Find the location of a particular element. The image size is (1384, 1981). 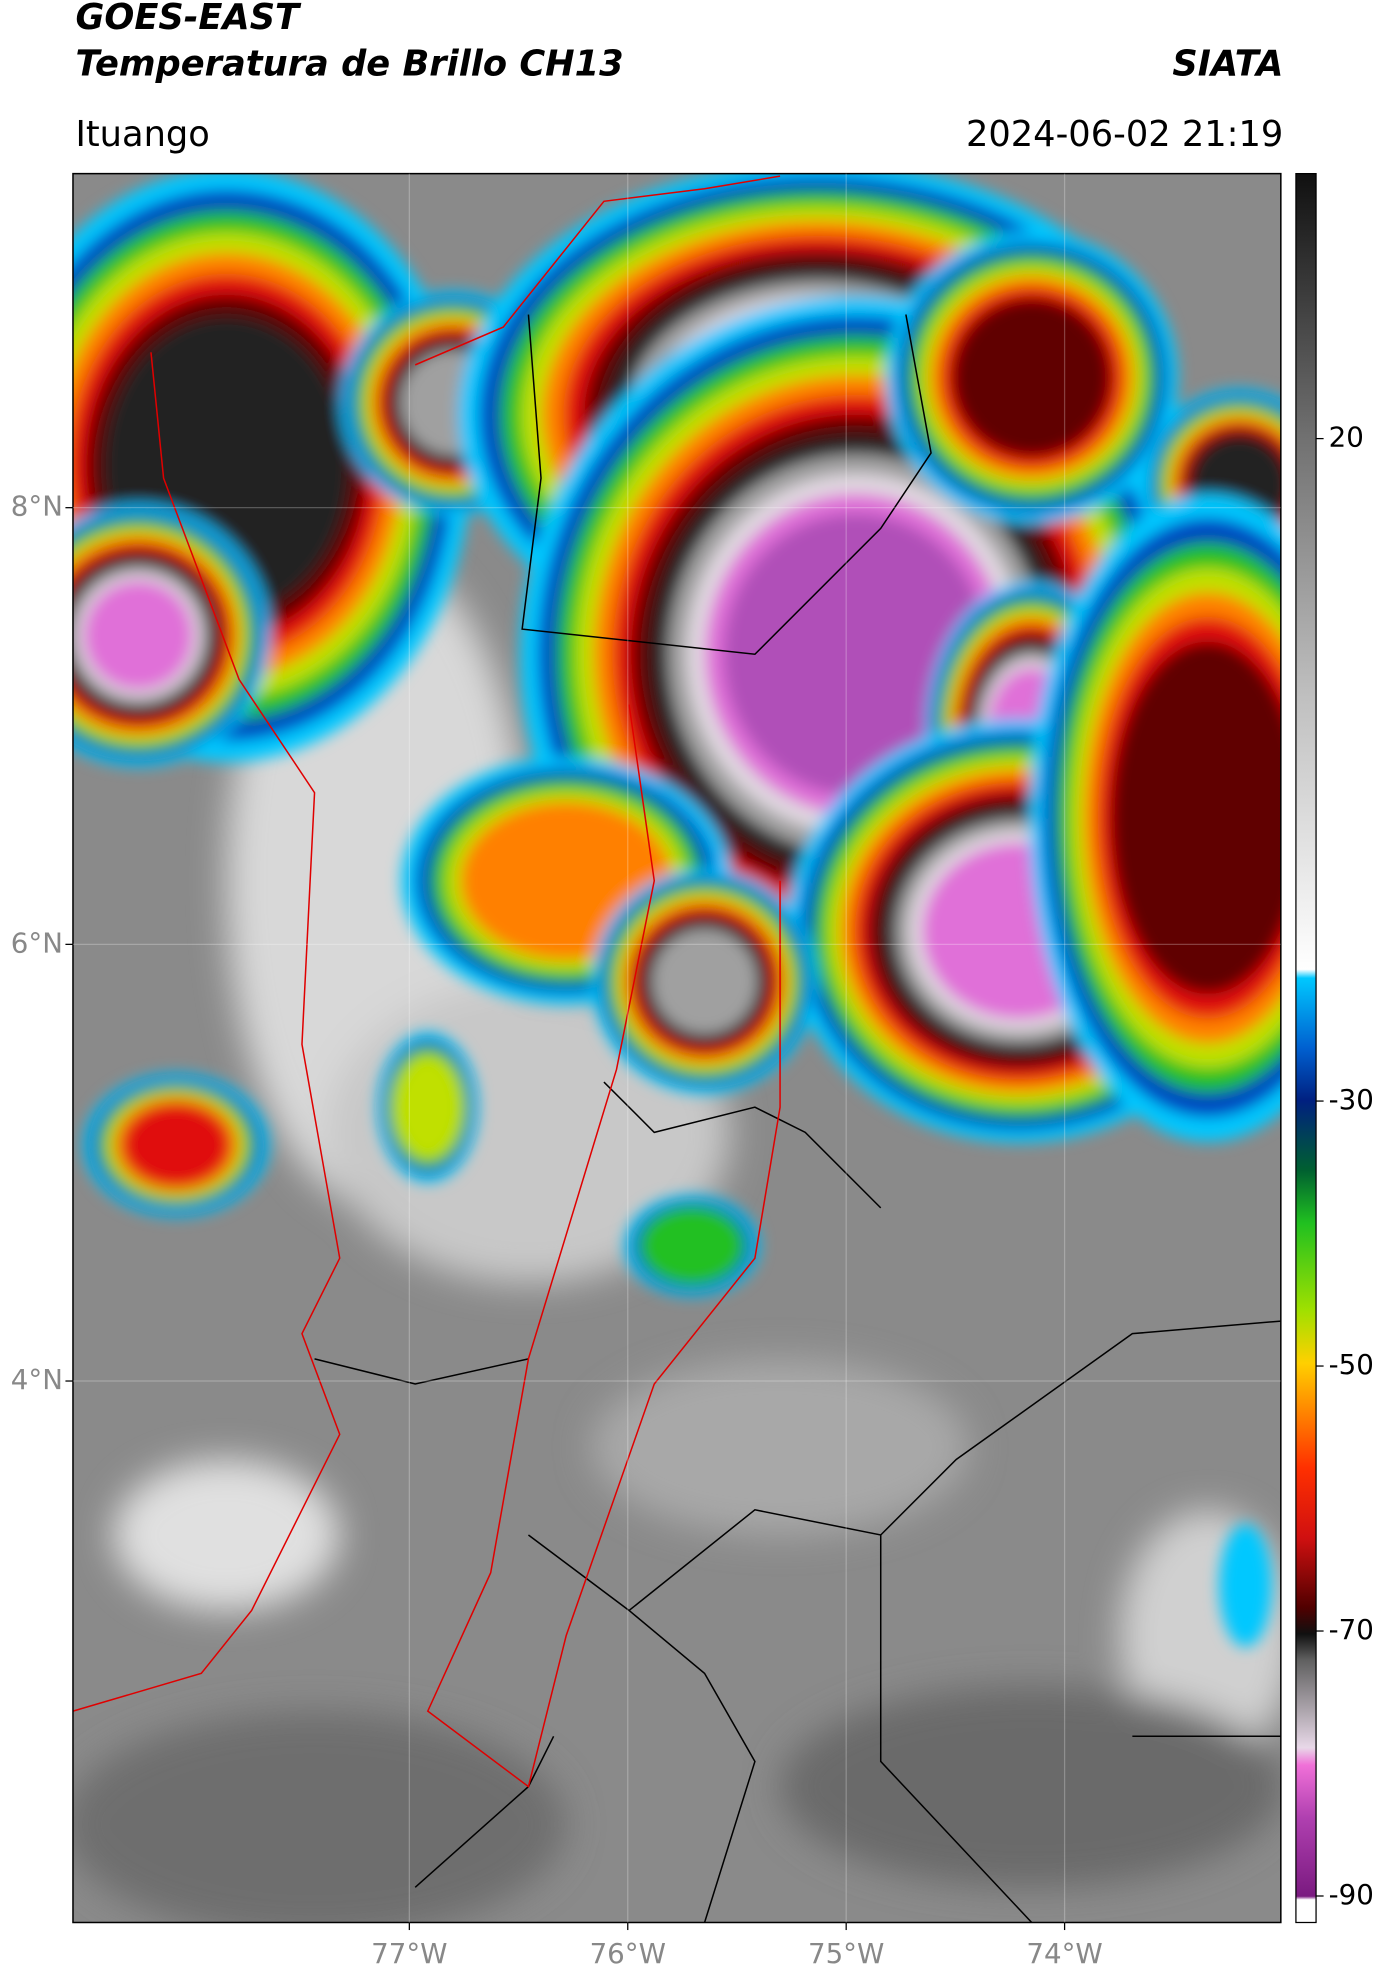

datetime: 2024-06-02 21:19 is located at coordinates (1124, 134).